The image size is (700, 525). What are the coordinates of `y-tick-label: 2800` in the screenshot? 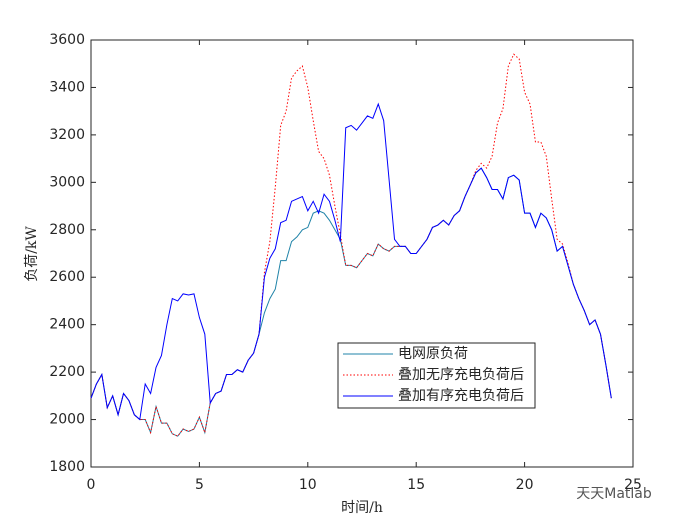 It's located at (67, 230).